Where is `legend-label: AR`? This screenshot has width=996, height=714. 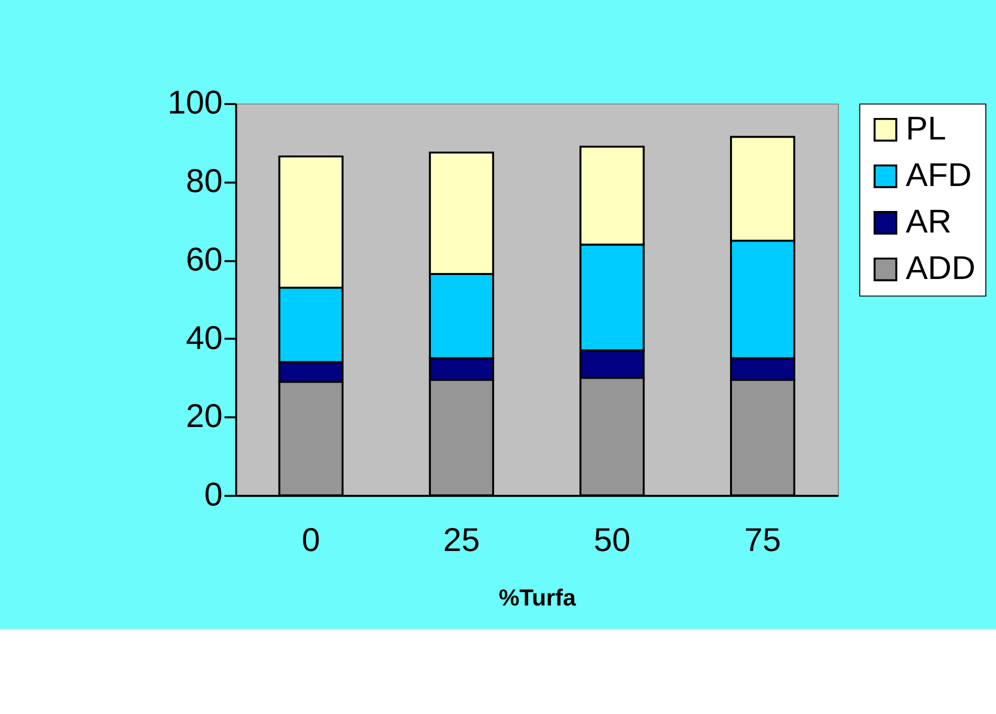 legend-label: AR is located at coordinates (929, 221).